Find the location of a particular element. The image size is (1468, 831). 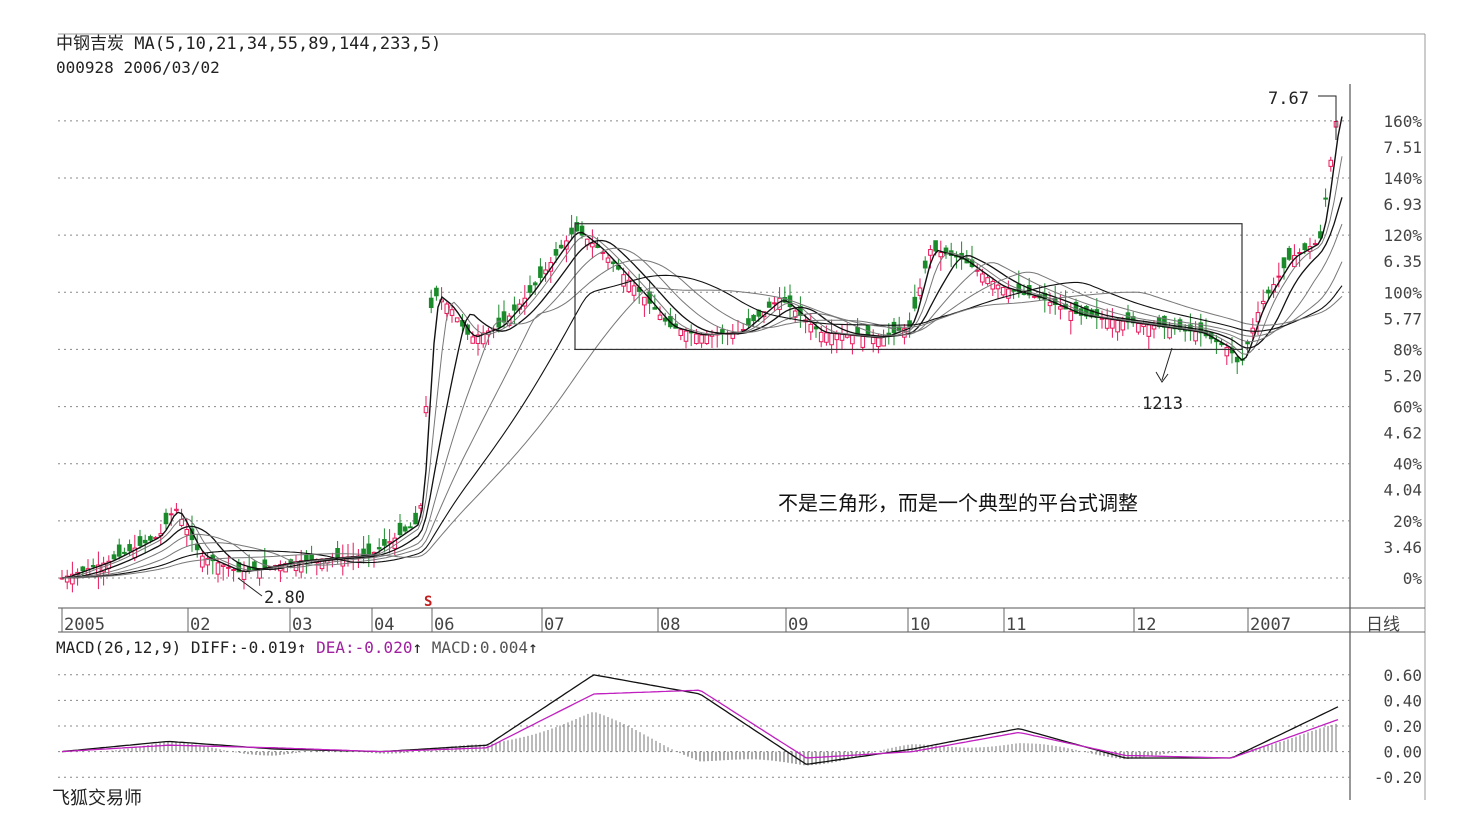

macd-panel: 0.60 0.40 0.20 0.00 -0.20 is located at coordinates (740, 726).